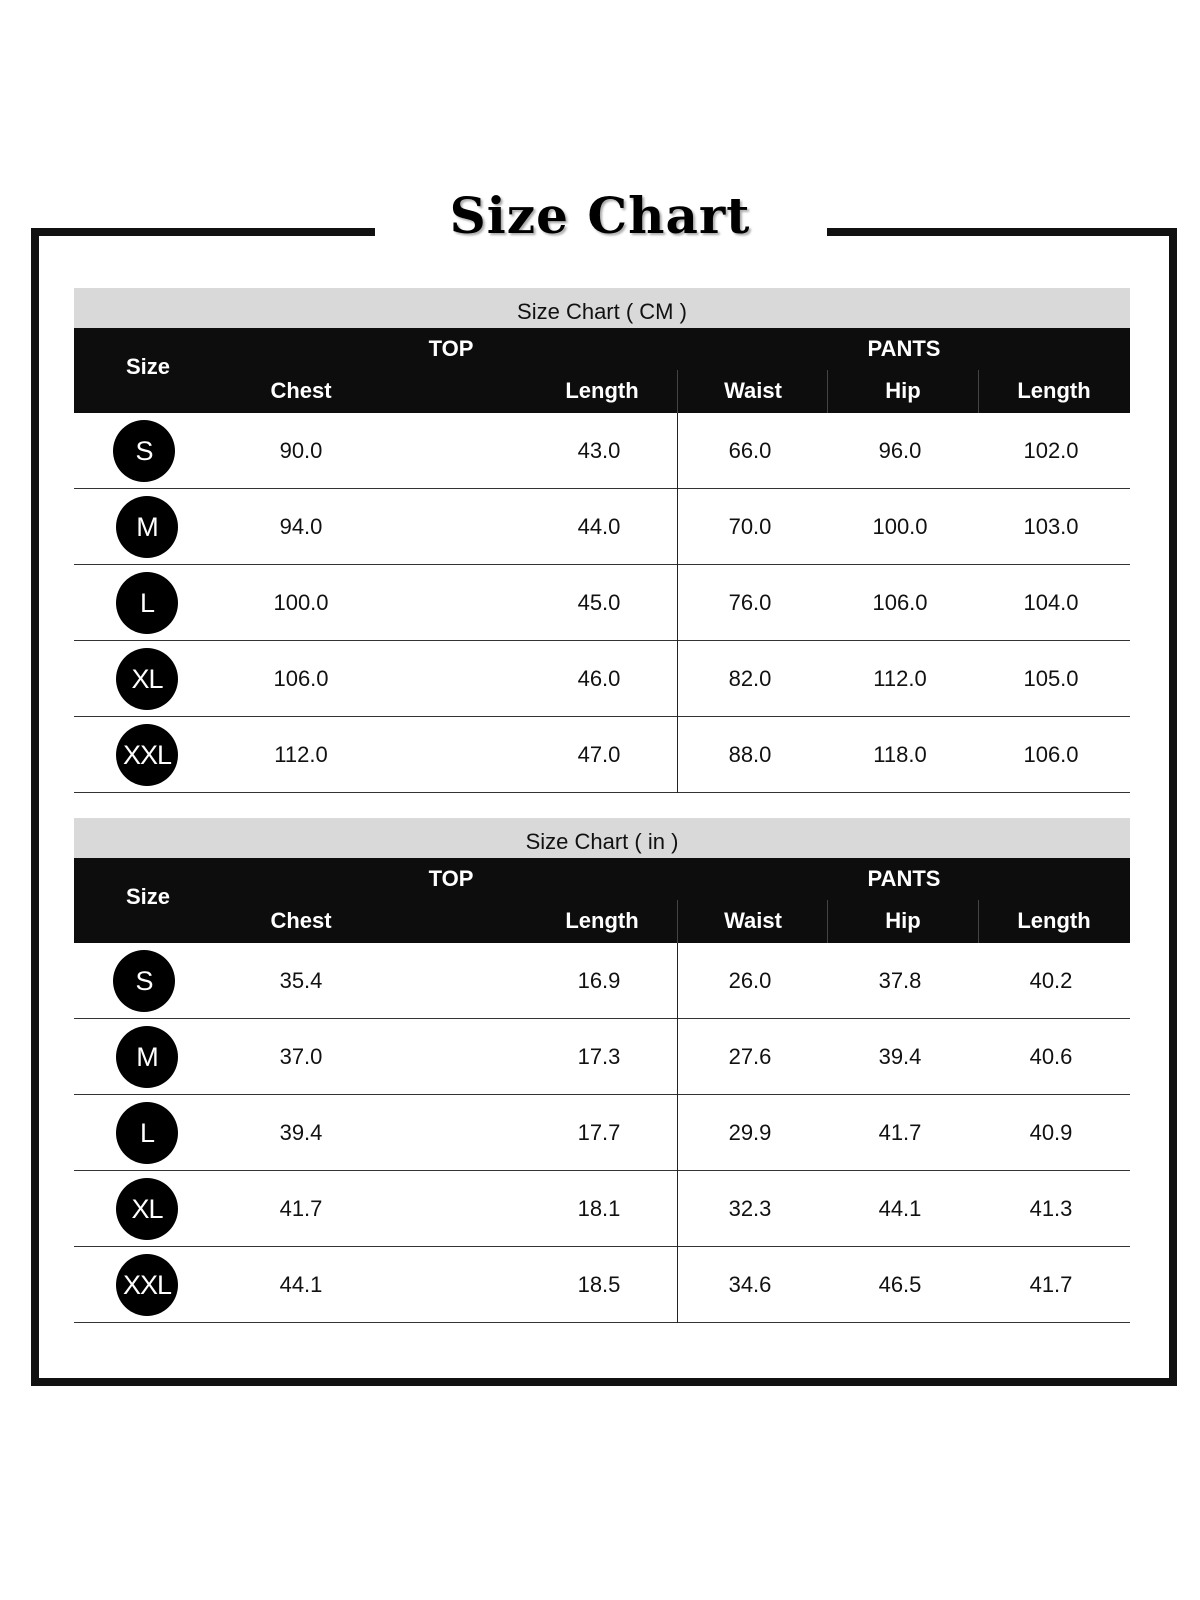 Image resolution: width=1200 pixels, height=1600 pixels. Describe the element at coordinates (599, 1208) in the screenshot. I see `table-cell: 18.1` at that location.